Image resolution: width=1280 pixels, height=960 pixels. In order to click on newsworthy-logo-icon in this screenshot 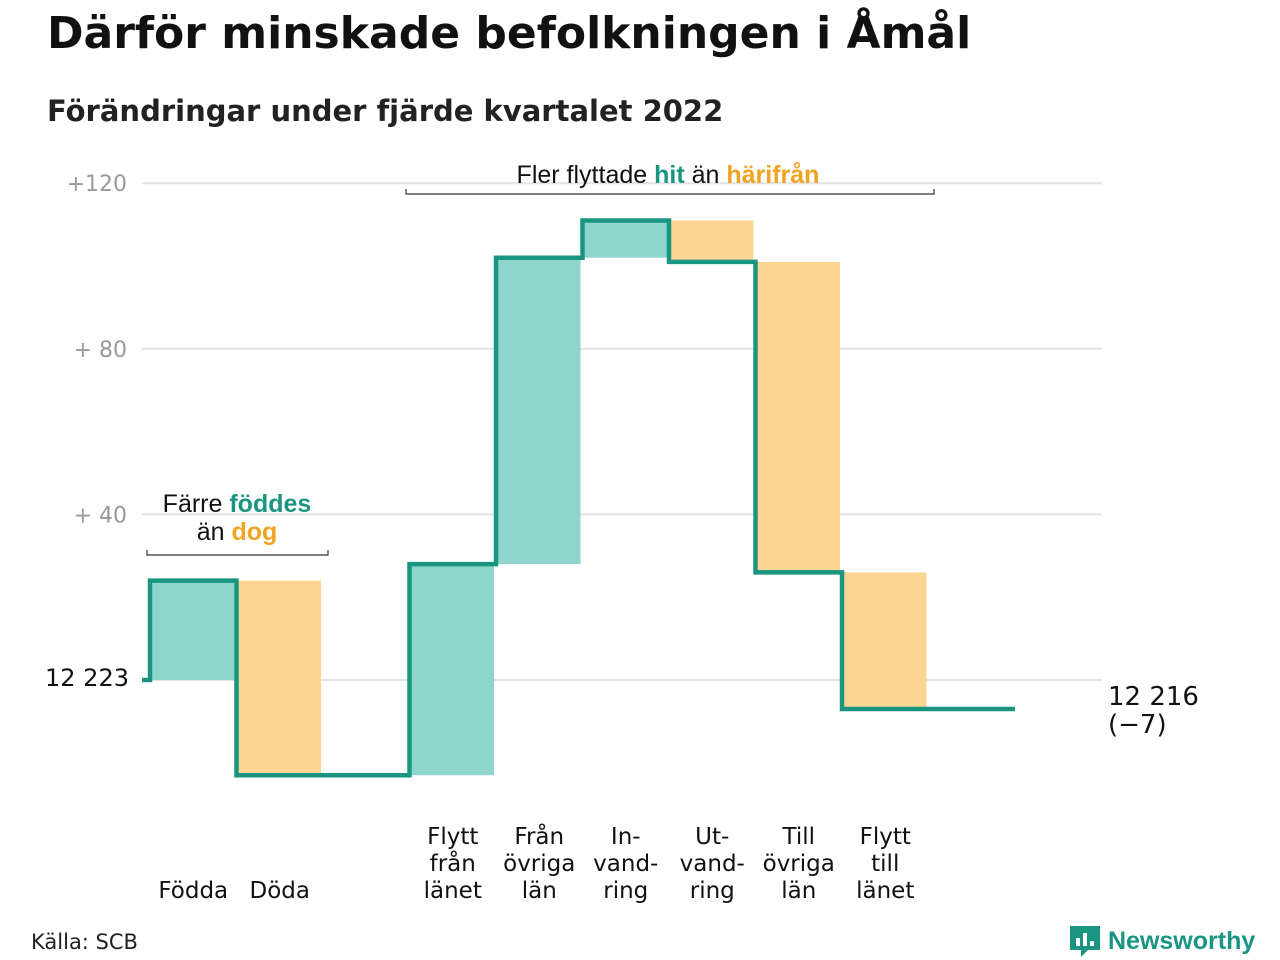, I will do `click(1085, 941)`.